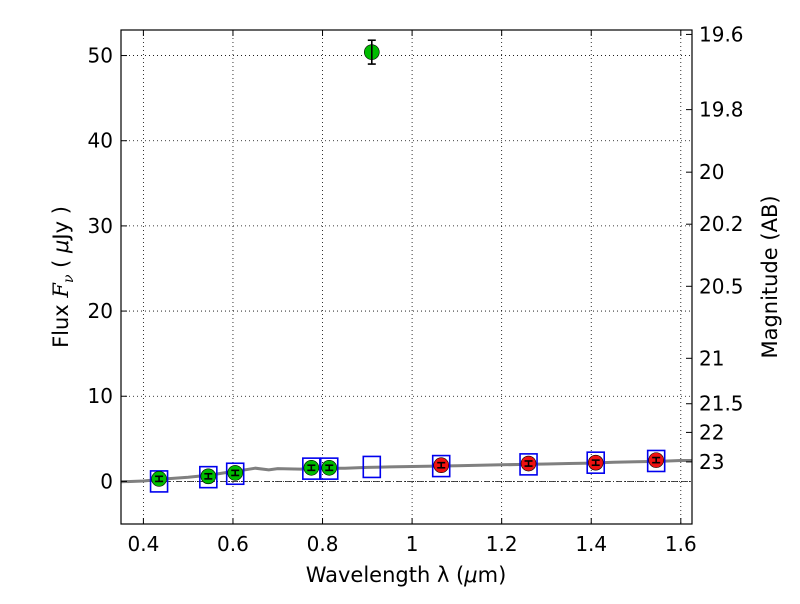 The height and width of the screenshot is (604, 800). What do you see at coordinates (143, 544) in the screenshot?
I see `x-tick-label: 0.4` at bounding box center [143, 544].